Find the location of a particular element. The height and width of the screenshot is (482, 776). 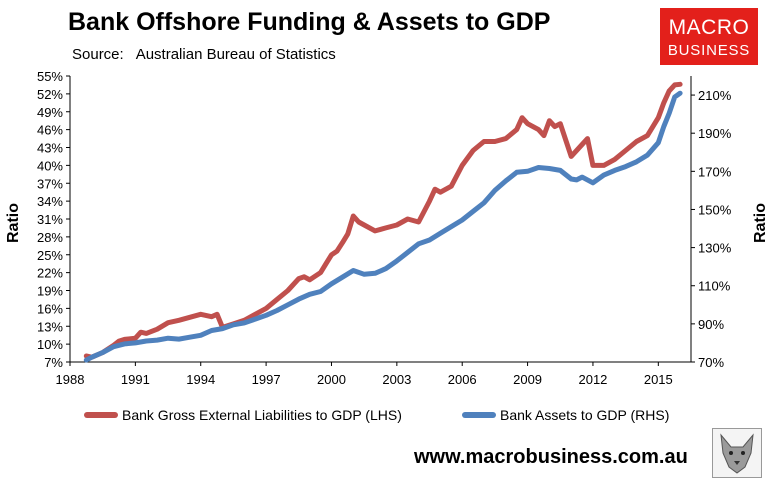

right-y-tick-label: 90% is located at coordinates (711, 324).